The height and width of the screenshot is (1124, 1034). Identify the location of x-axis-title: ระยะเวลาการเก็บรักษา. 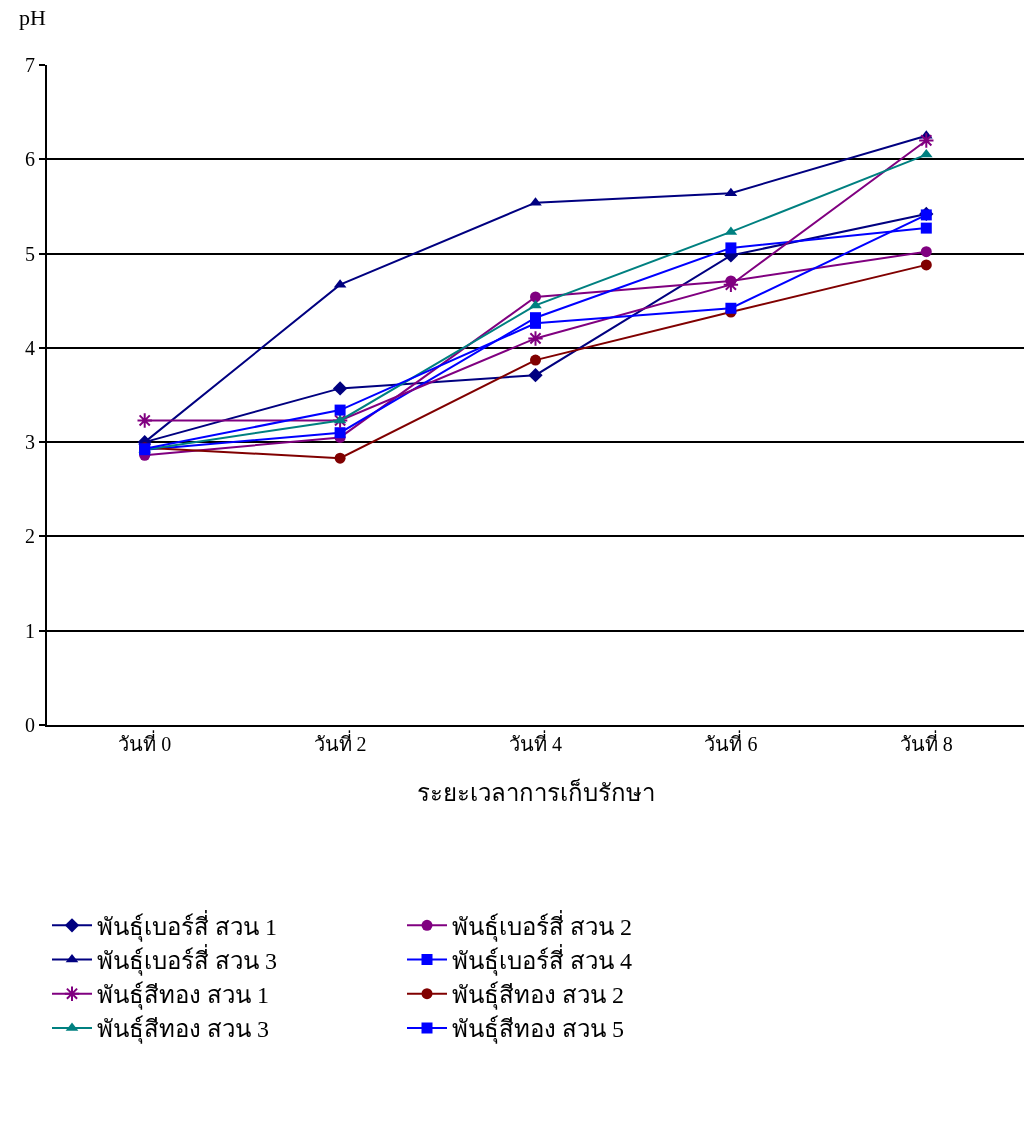
(535, 791).